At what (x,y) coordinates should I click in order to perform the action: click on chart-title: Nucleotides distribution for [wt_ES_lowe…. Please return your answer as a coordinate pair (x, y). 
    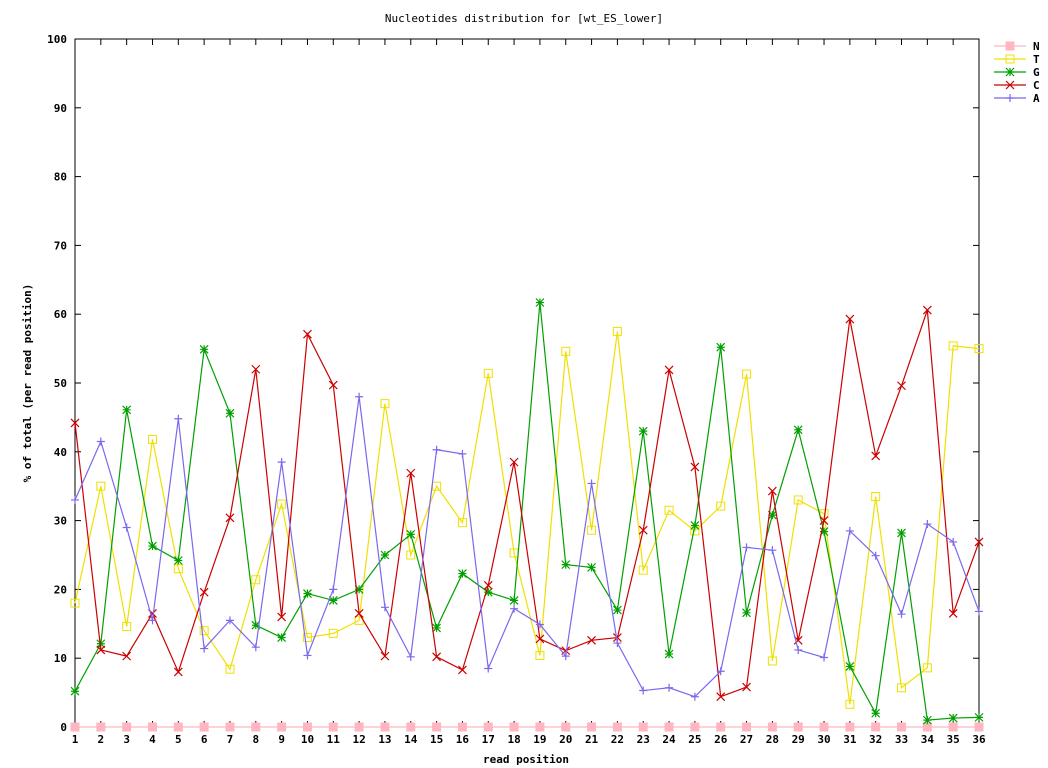
    Looking at the image, I should click on (524, 18).